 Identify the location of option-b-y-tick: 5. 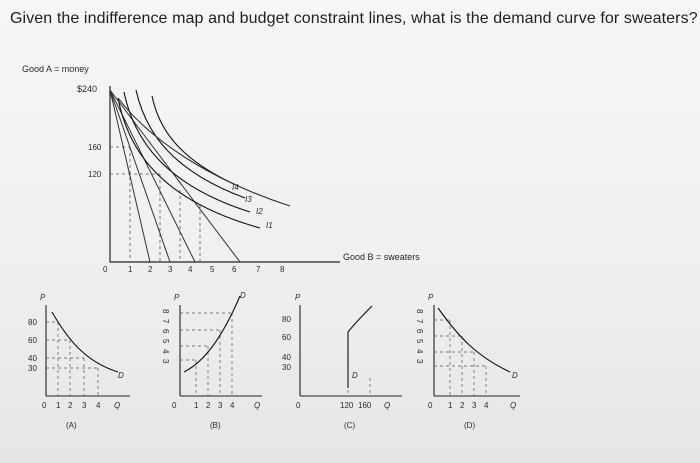
(165, 341).